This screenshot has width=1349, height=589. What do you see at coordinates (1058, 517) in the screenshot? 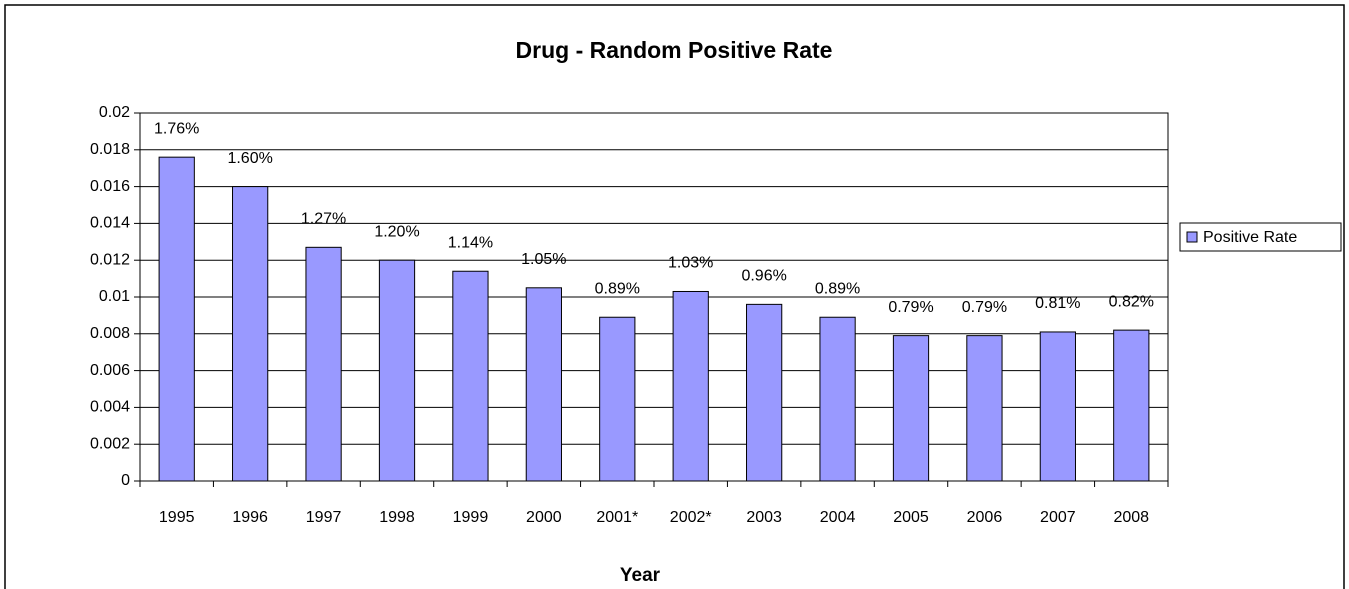
I see `x-tick-label: 2007` at bounding box center [1058, 517].